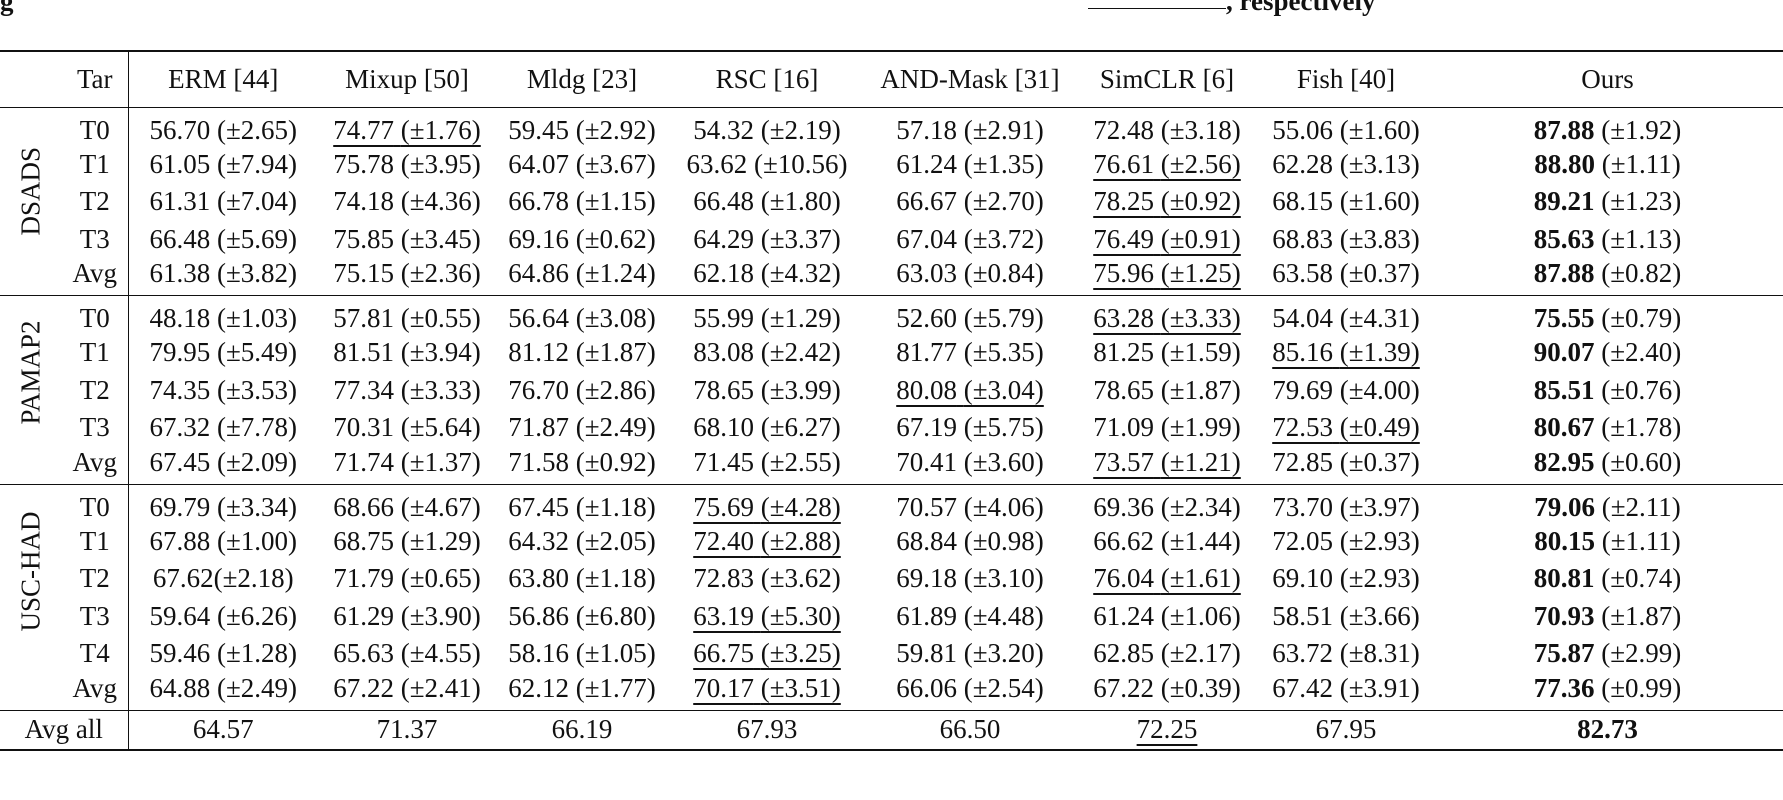  What do you see at coordinates (1641, 461) in the screenshot?
I see `std-value: (±0.60)` at bounding box center [1641, 461].